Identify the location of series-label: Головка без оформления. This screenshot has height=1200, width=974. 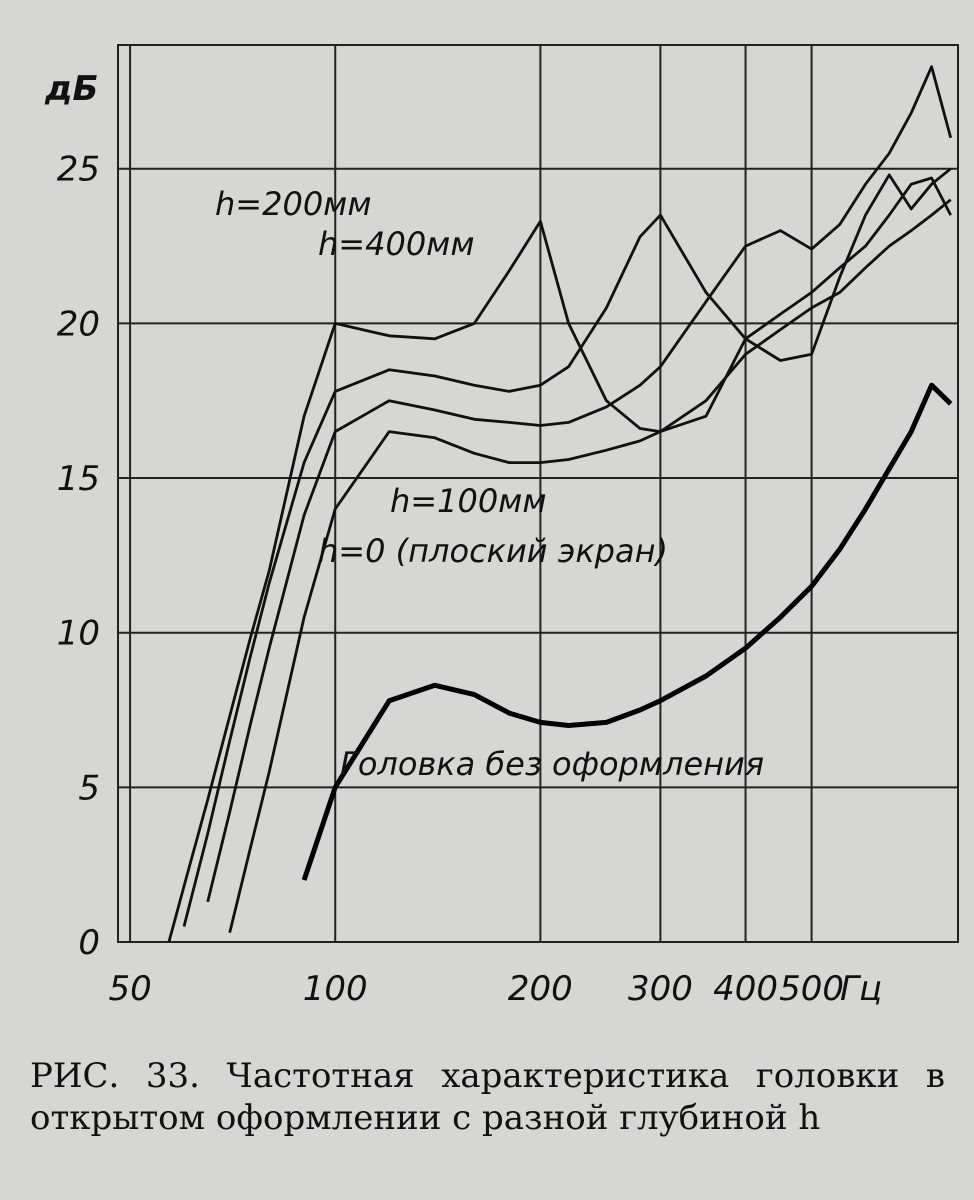
(552, 764).